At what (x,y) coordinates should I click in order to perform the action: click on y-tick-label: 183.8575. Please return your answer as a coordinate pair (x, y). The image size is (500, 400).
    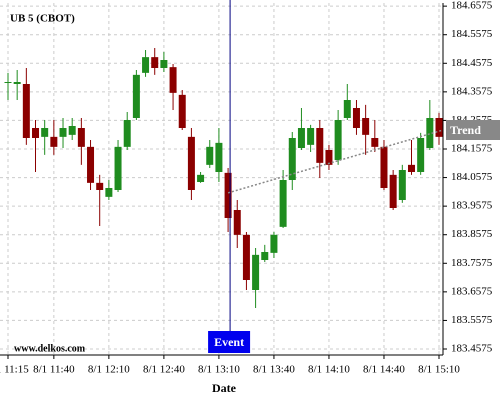
    Looking at the image, I should click on (472, 234).